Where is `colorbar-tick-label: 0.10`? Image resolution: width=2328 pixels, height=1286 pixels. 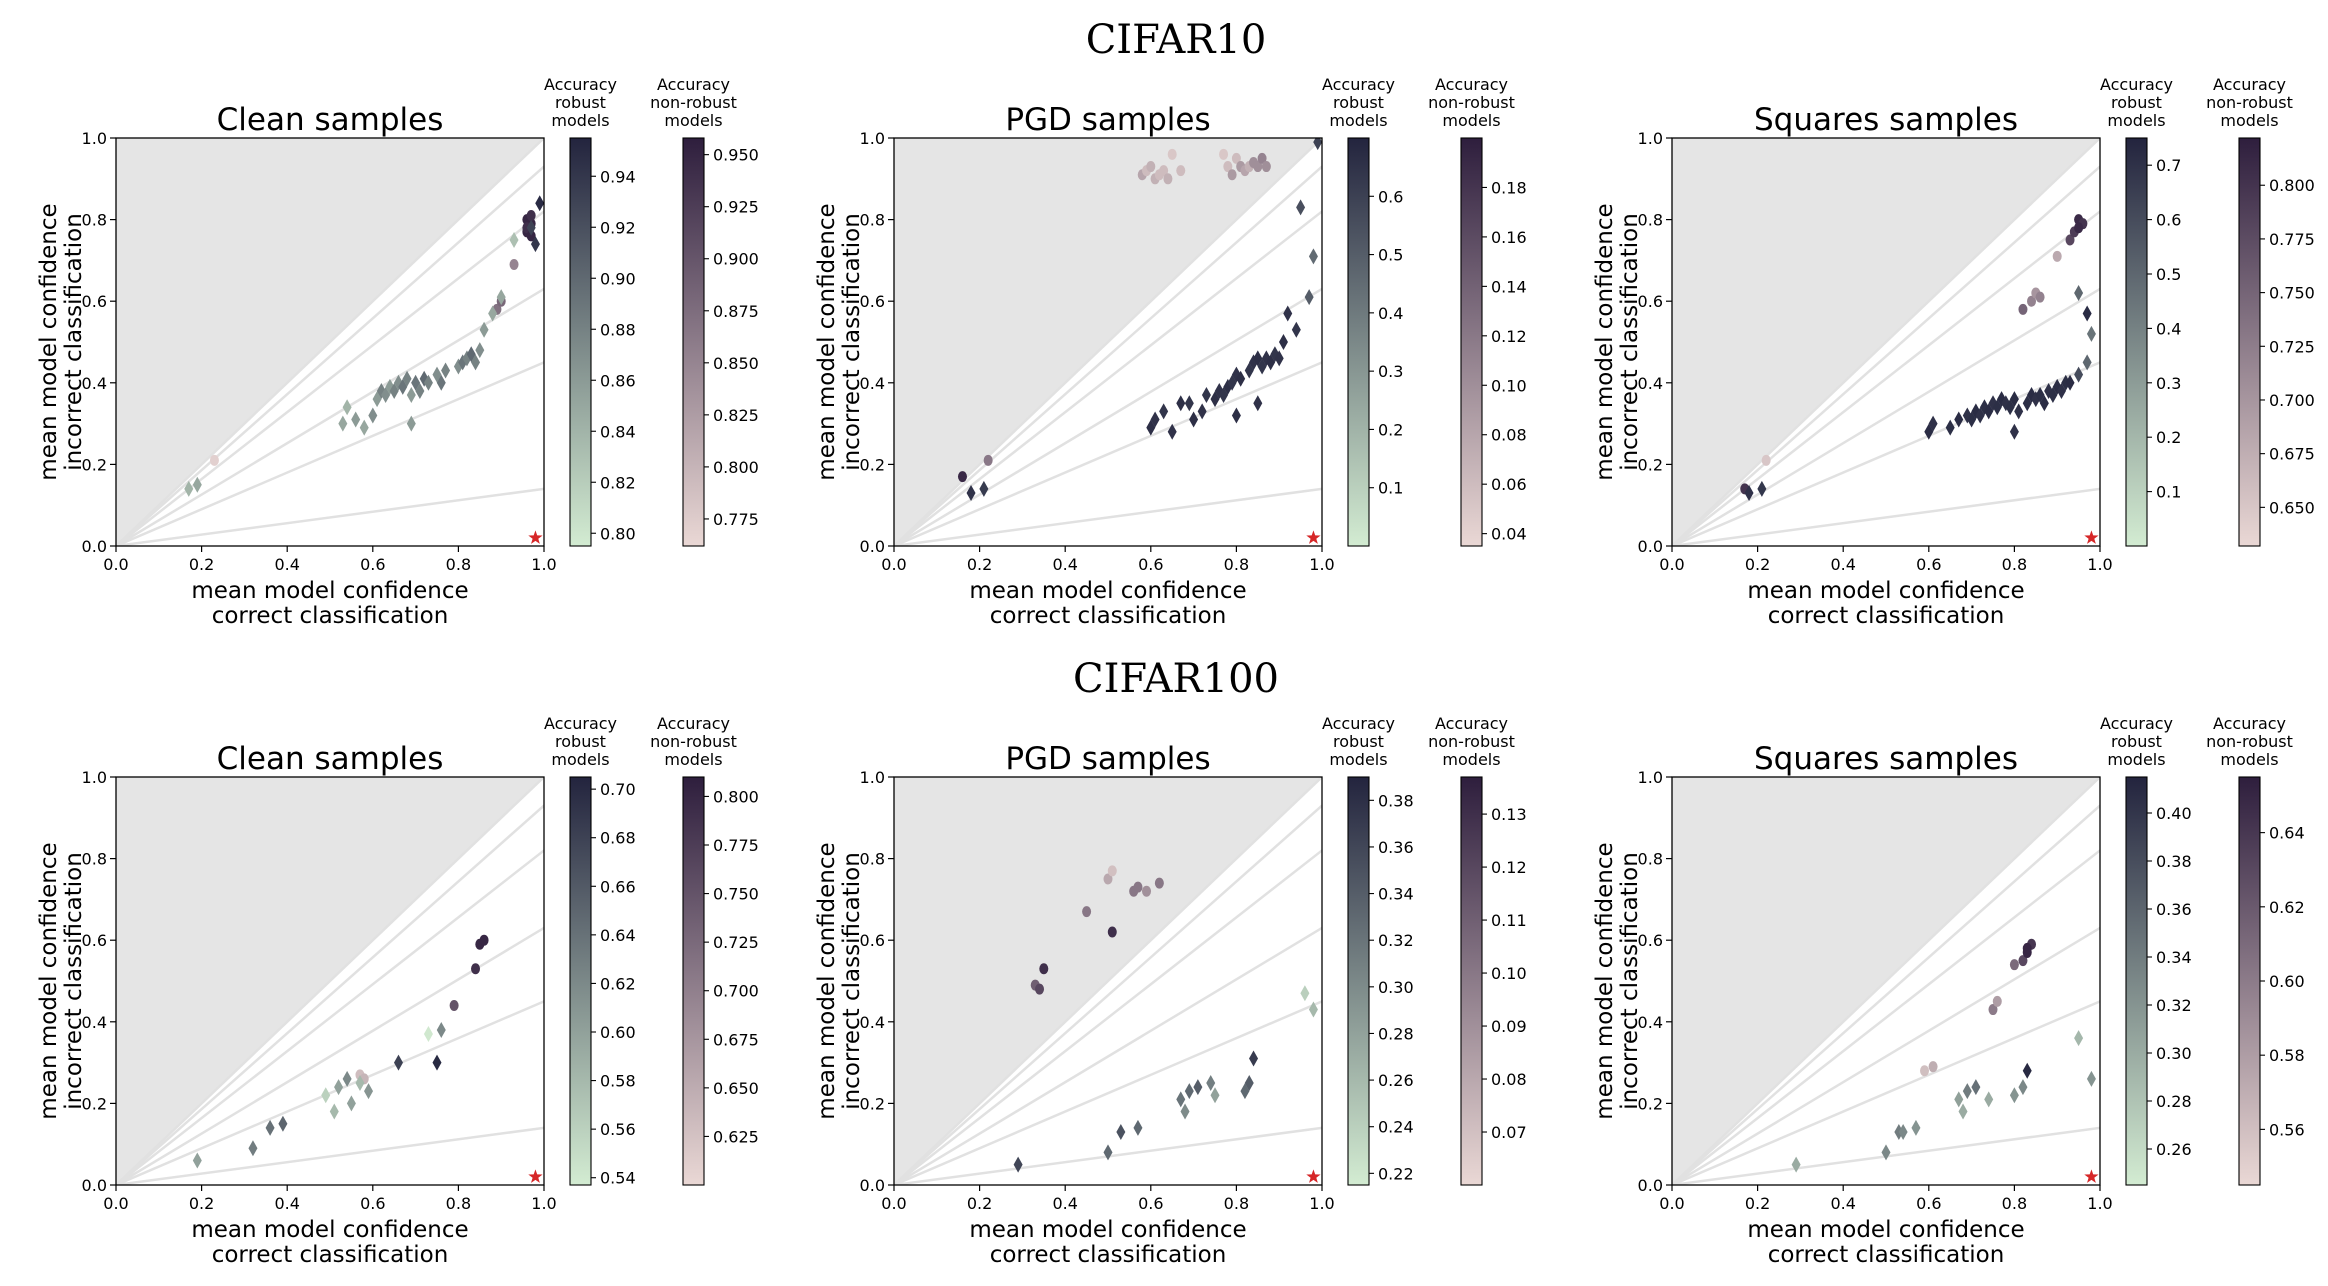
colorbar-tick-label: 0.10 is located at coordinates (1509, 385).